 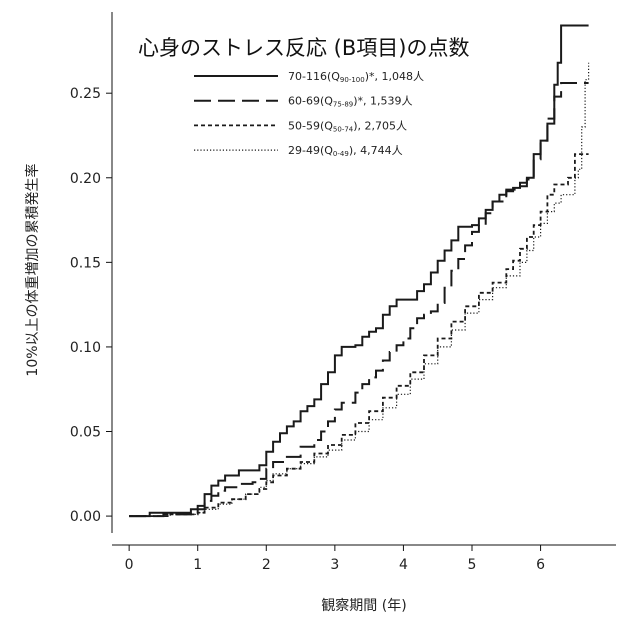 What do you see at coordinates (347, 126) in the screenshot?
I see `legend-label-3: 50-59(Q50-74), 2,705人` at bounding box center [347, 126].